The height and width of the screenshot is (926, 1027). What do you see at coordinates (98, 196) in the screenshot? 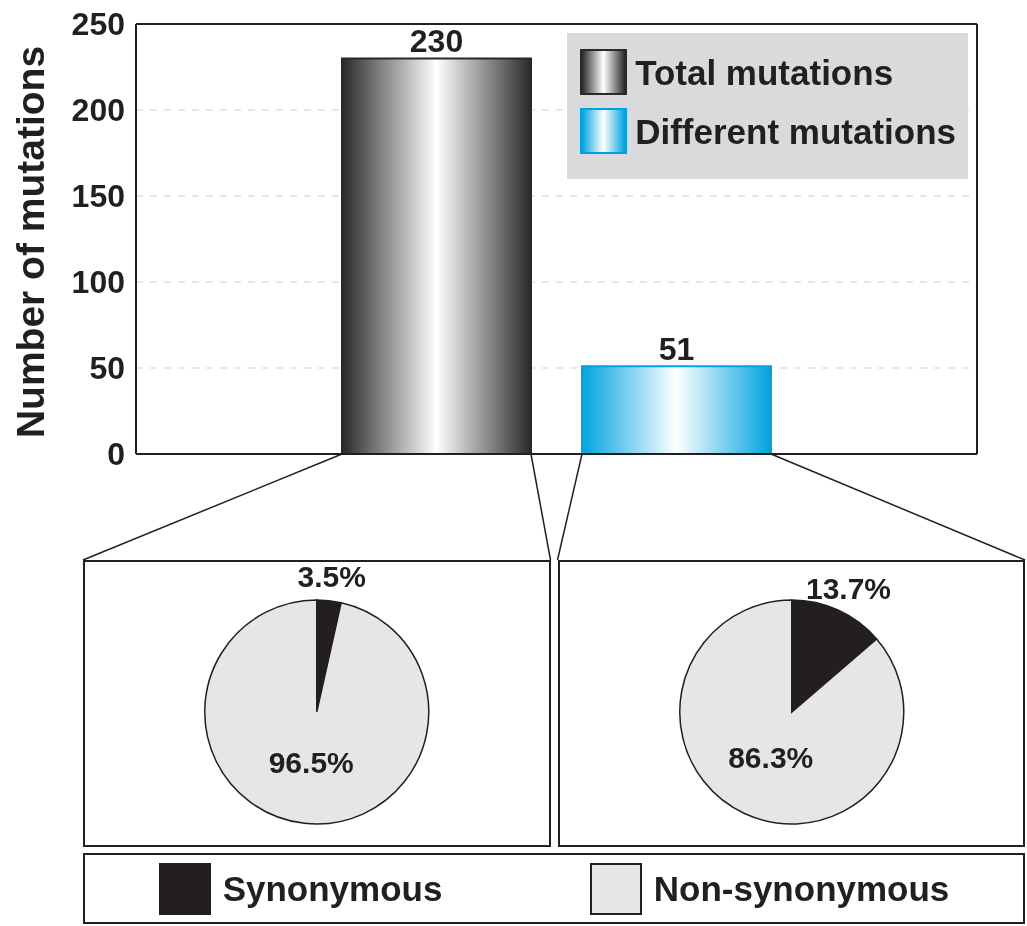
I see `y-tick-label: 150` at bounding box center [98, 196].